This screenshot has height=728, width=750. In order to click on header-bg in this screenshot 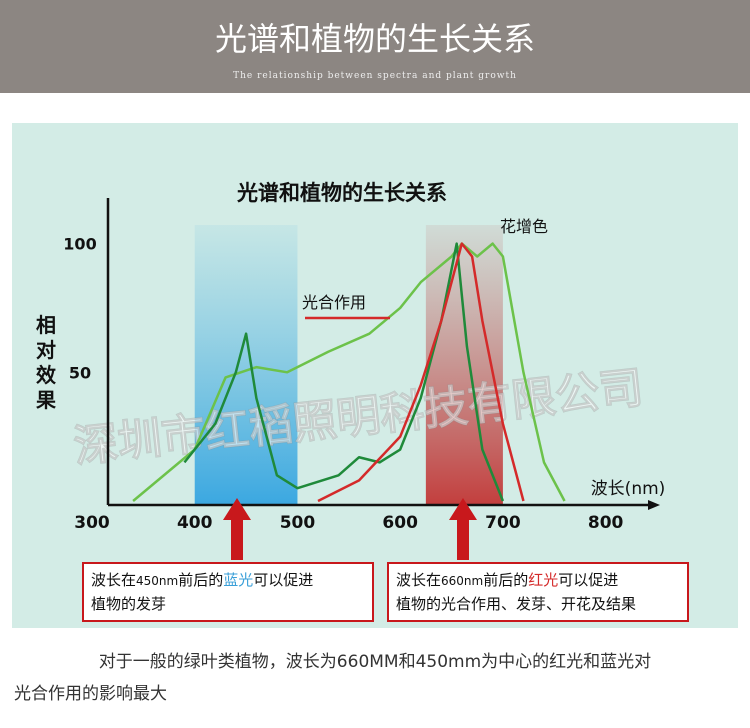, I will do `click(375, 46)`.